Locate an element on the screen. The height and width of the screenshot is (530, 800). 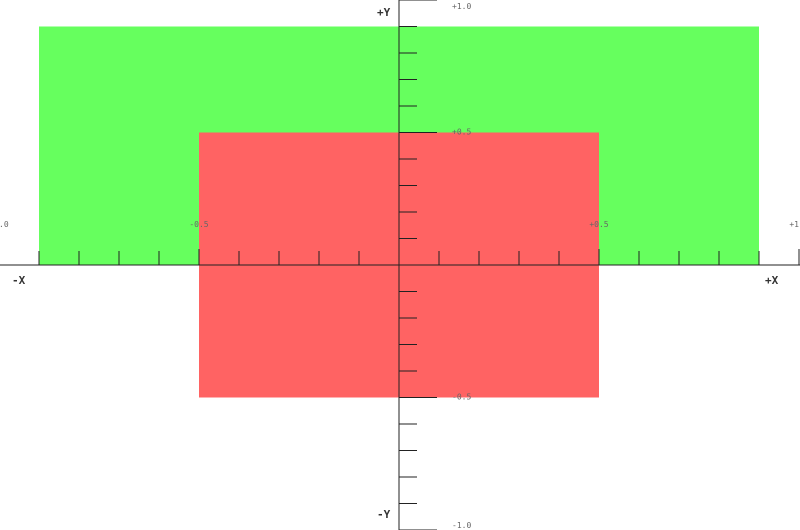
y-tick-label: +0.5 is located at coordinates (461, 132).